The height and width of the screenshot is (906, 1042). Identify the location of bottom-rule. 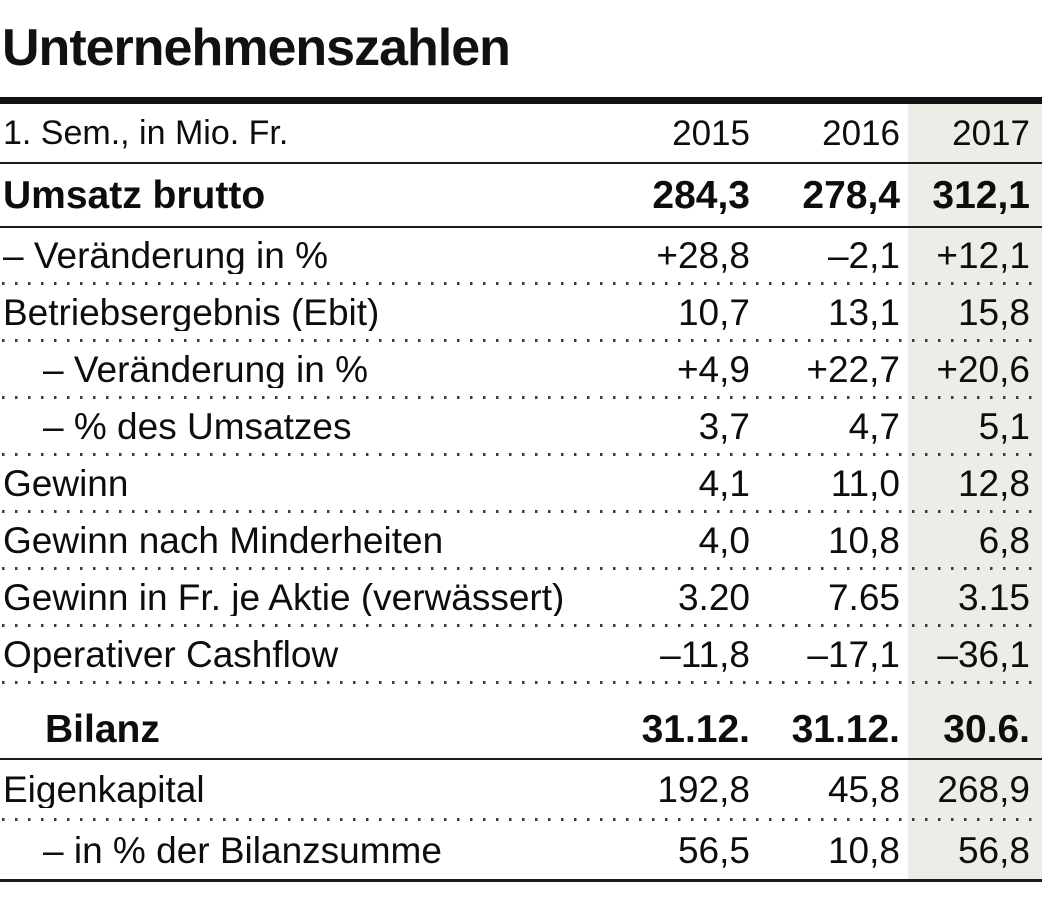
(521, 880).